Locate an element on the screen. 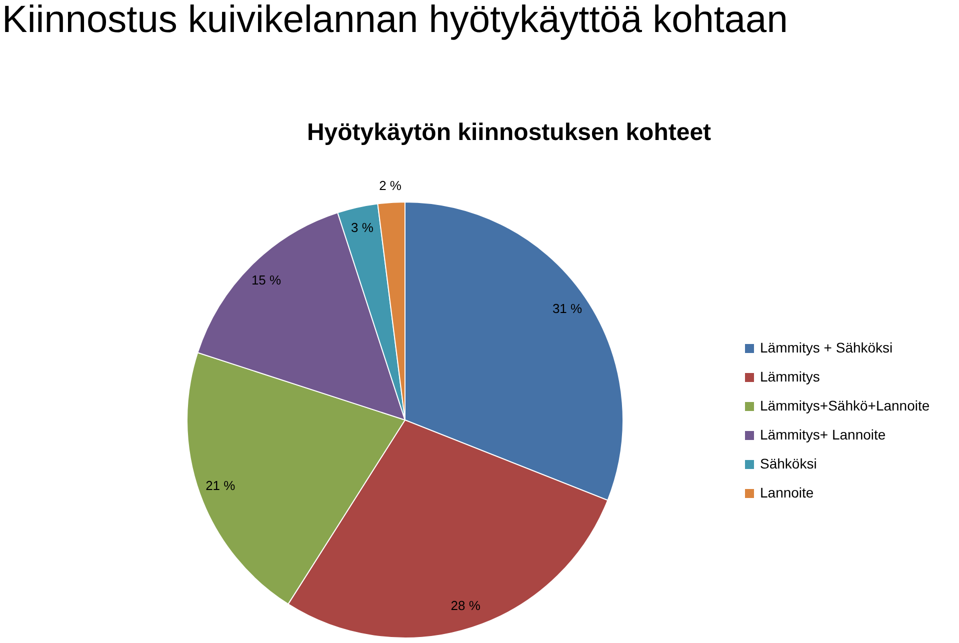 Image resolution: width=959 pixels, height=643 pixels. chart-title: Kiinnostus kuivikelannan hyötykäyttöä kohtaan is located at coordinates (395, 20).